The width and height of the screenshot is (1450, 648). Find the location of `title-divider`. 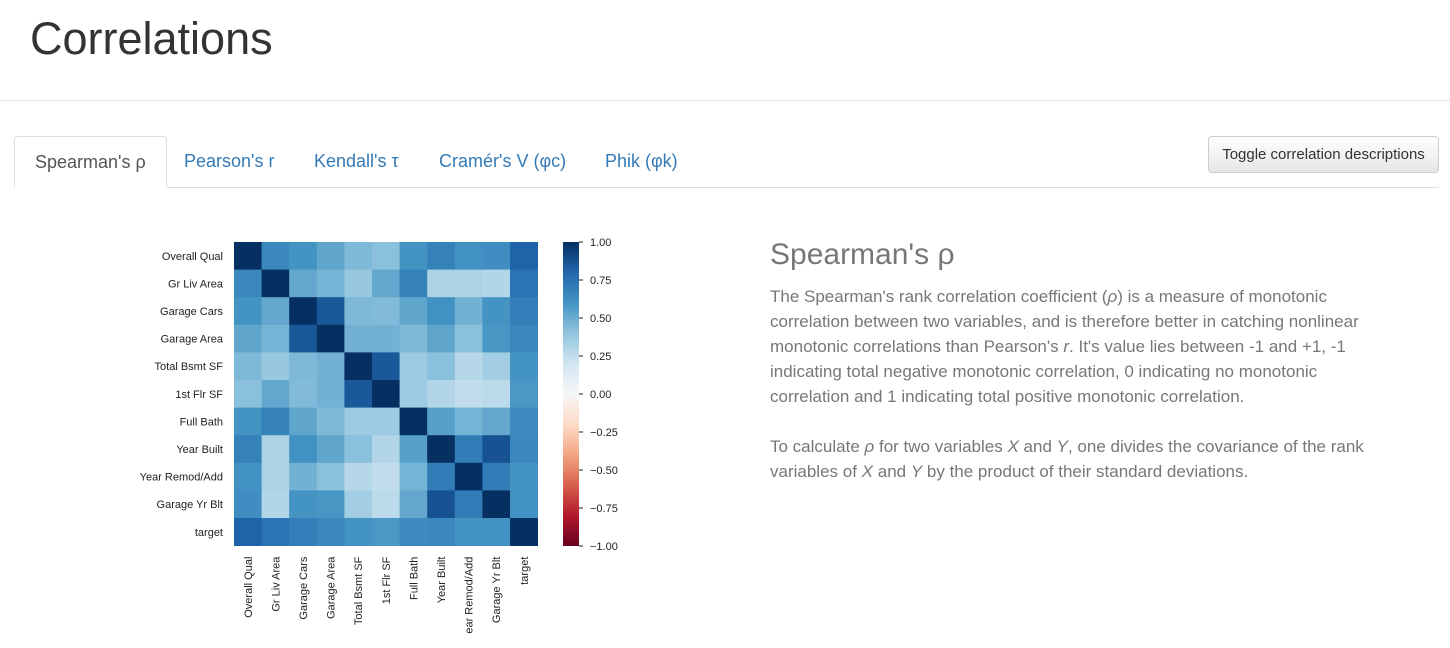

title-divider is located at coordinates (725, 100).